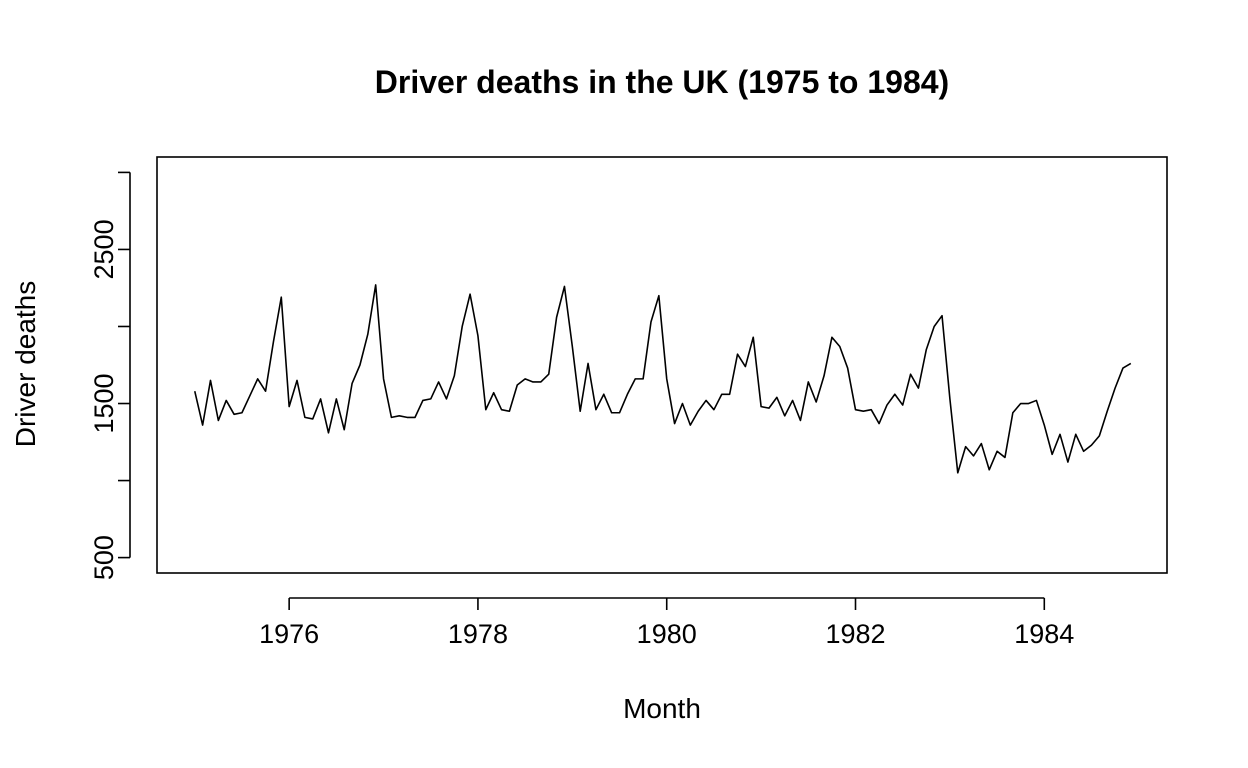 Image resolution: width=1248 pixels, height=768 pixels. What do you see at coordinates (1044, 634) in the screenshot?
I see `x-tick-label: 1984` at bounding box center [1044, 634].